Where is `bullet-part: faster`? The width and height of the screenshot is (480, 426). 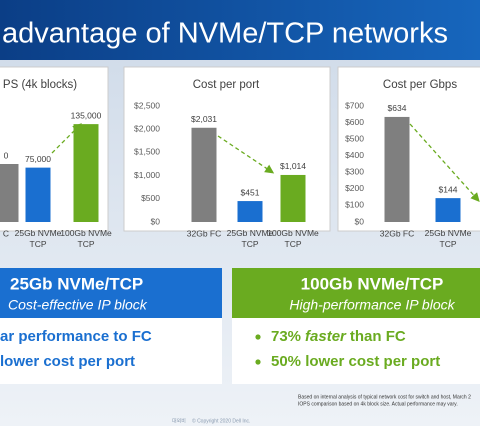
bullet-part: faster is located at coordinates (326, 336).